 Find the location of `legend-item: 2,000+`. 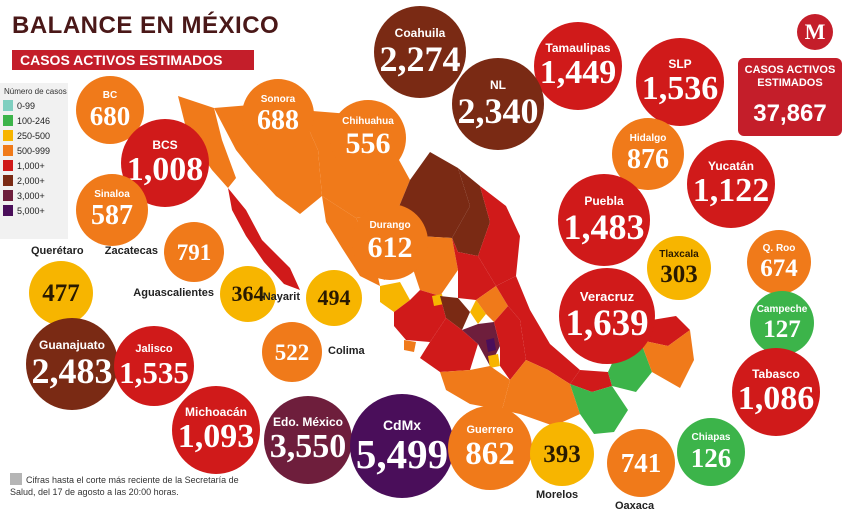

legend-item: 2,000+ is located at coordinates (34, 180).